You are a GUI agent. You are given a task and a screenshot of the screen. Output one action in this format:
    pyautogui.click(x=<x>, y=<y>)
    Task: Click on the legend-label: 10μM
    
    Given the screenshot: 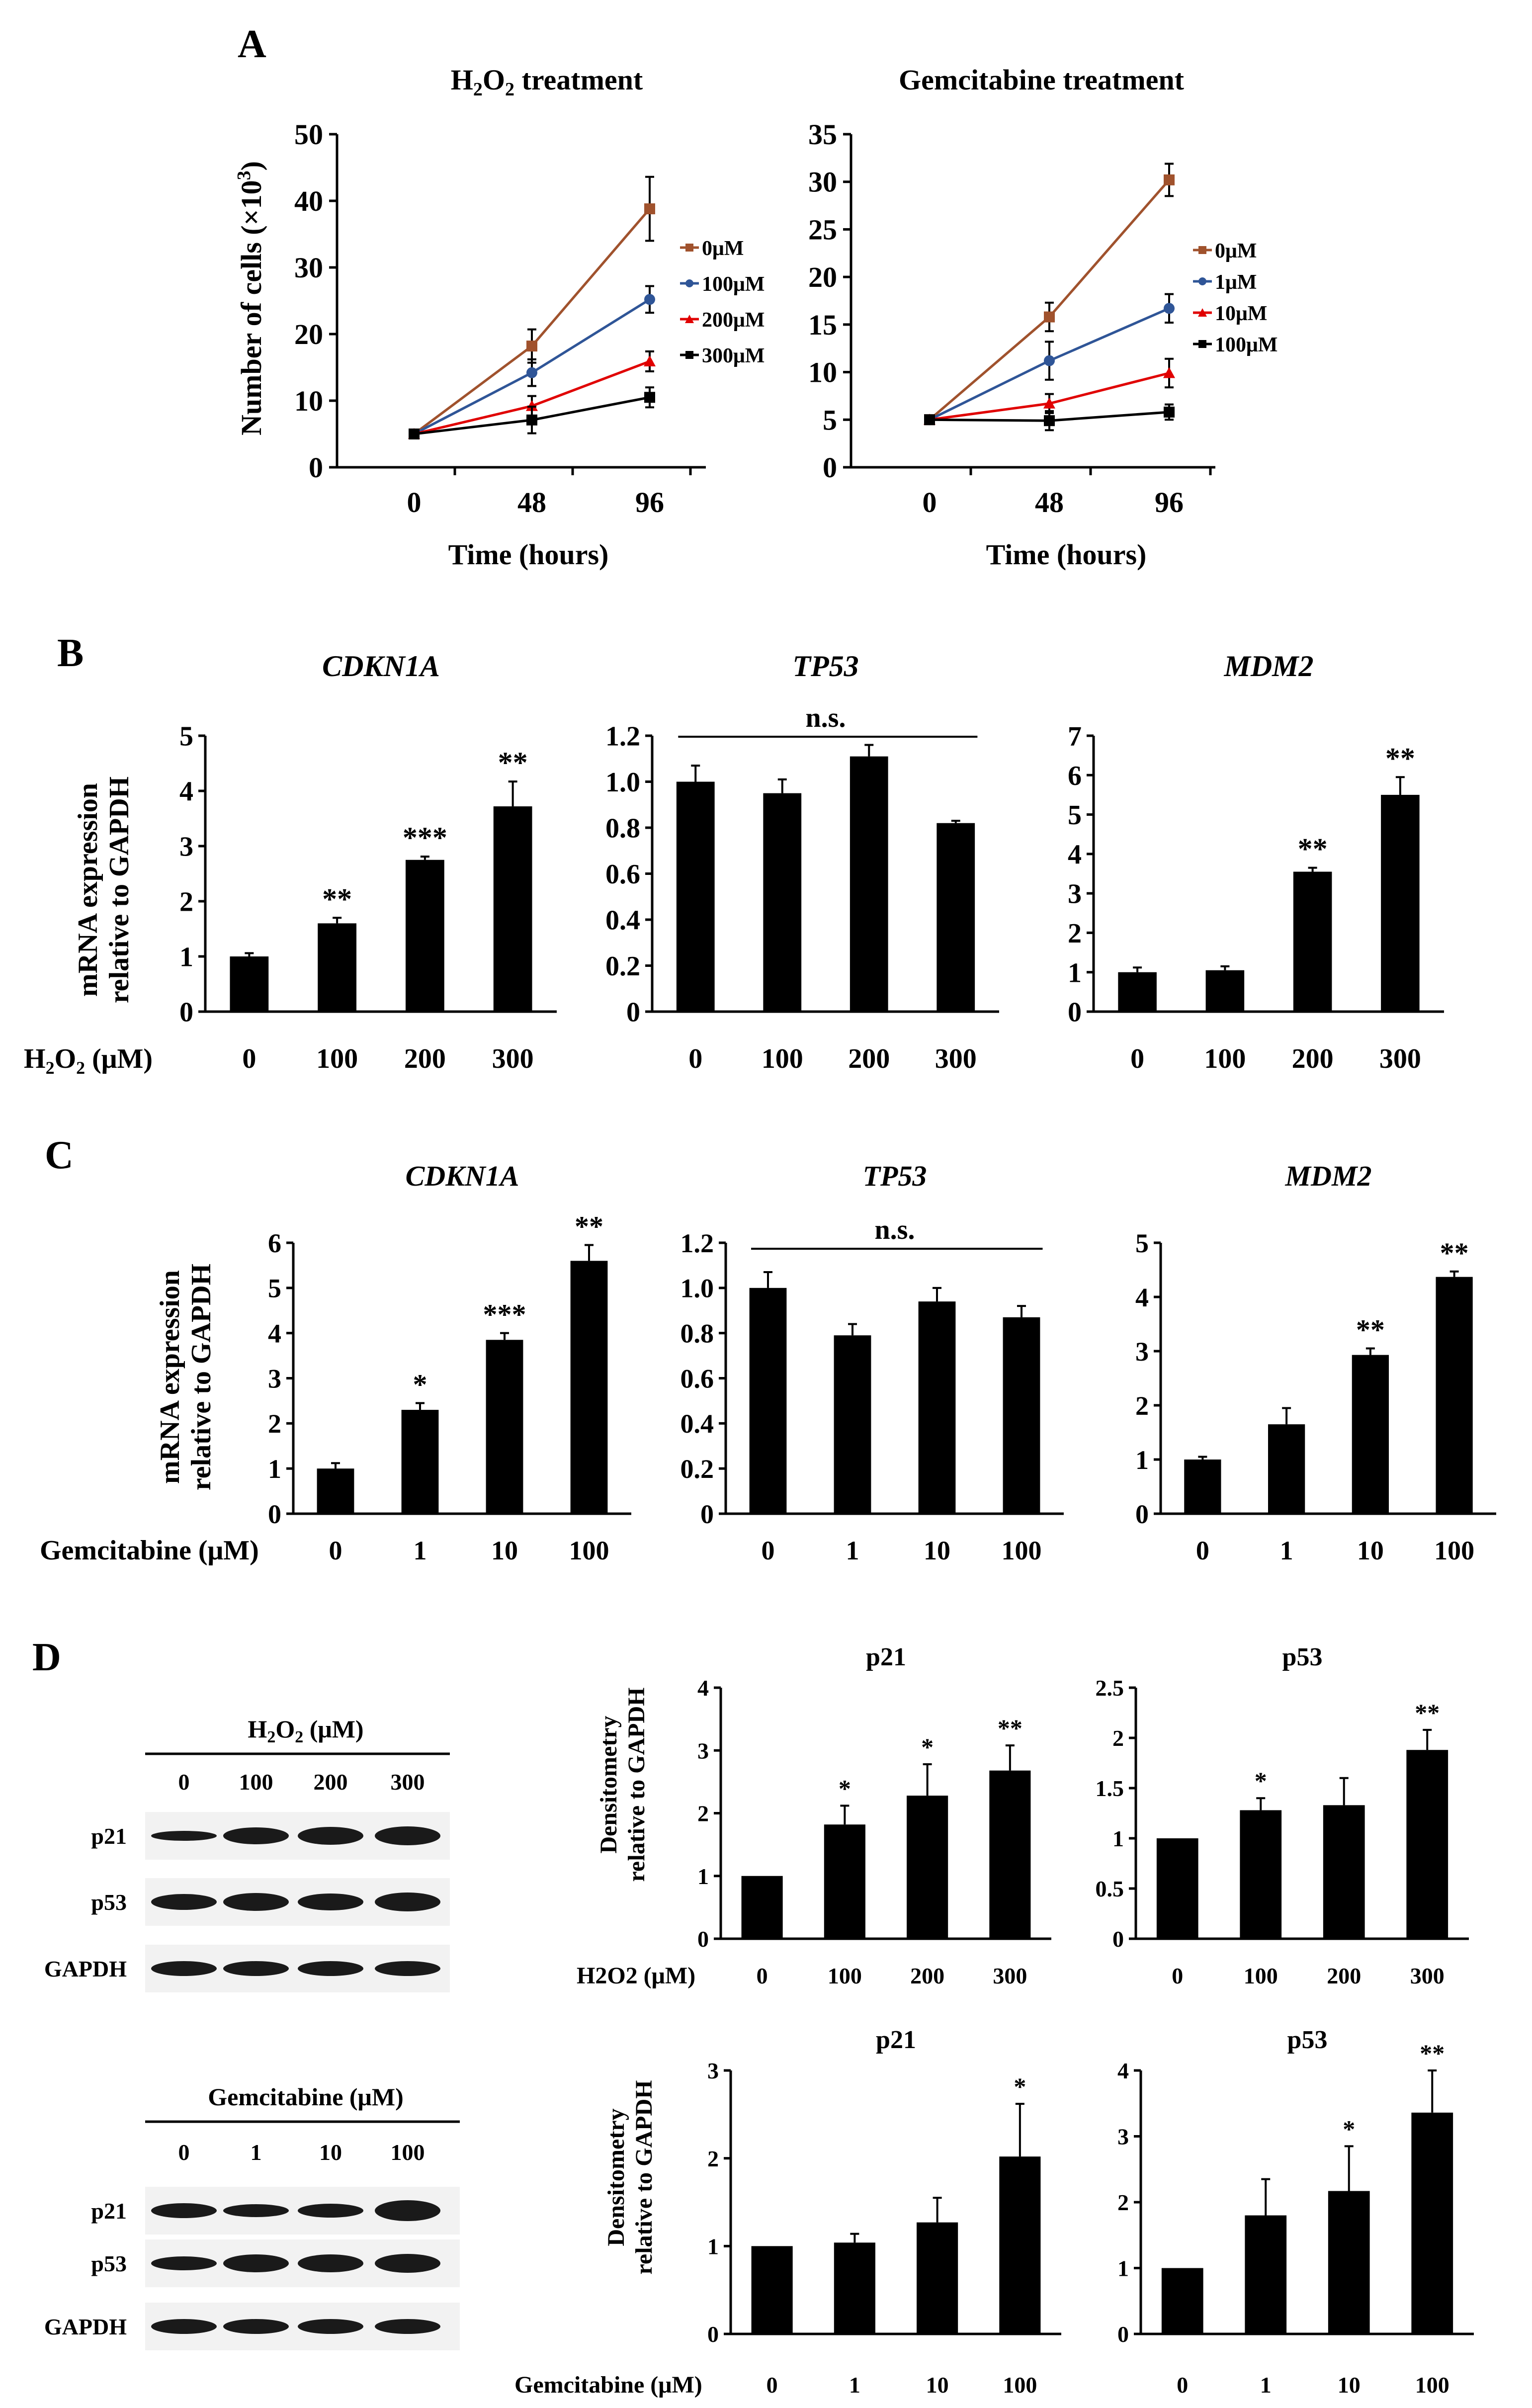 What is the action you would take?
    pyautogui.click(x=1241, y=313)
    